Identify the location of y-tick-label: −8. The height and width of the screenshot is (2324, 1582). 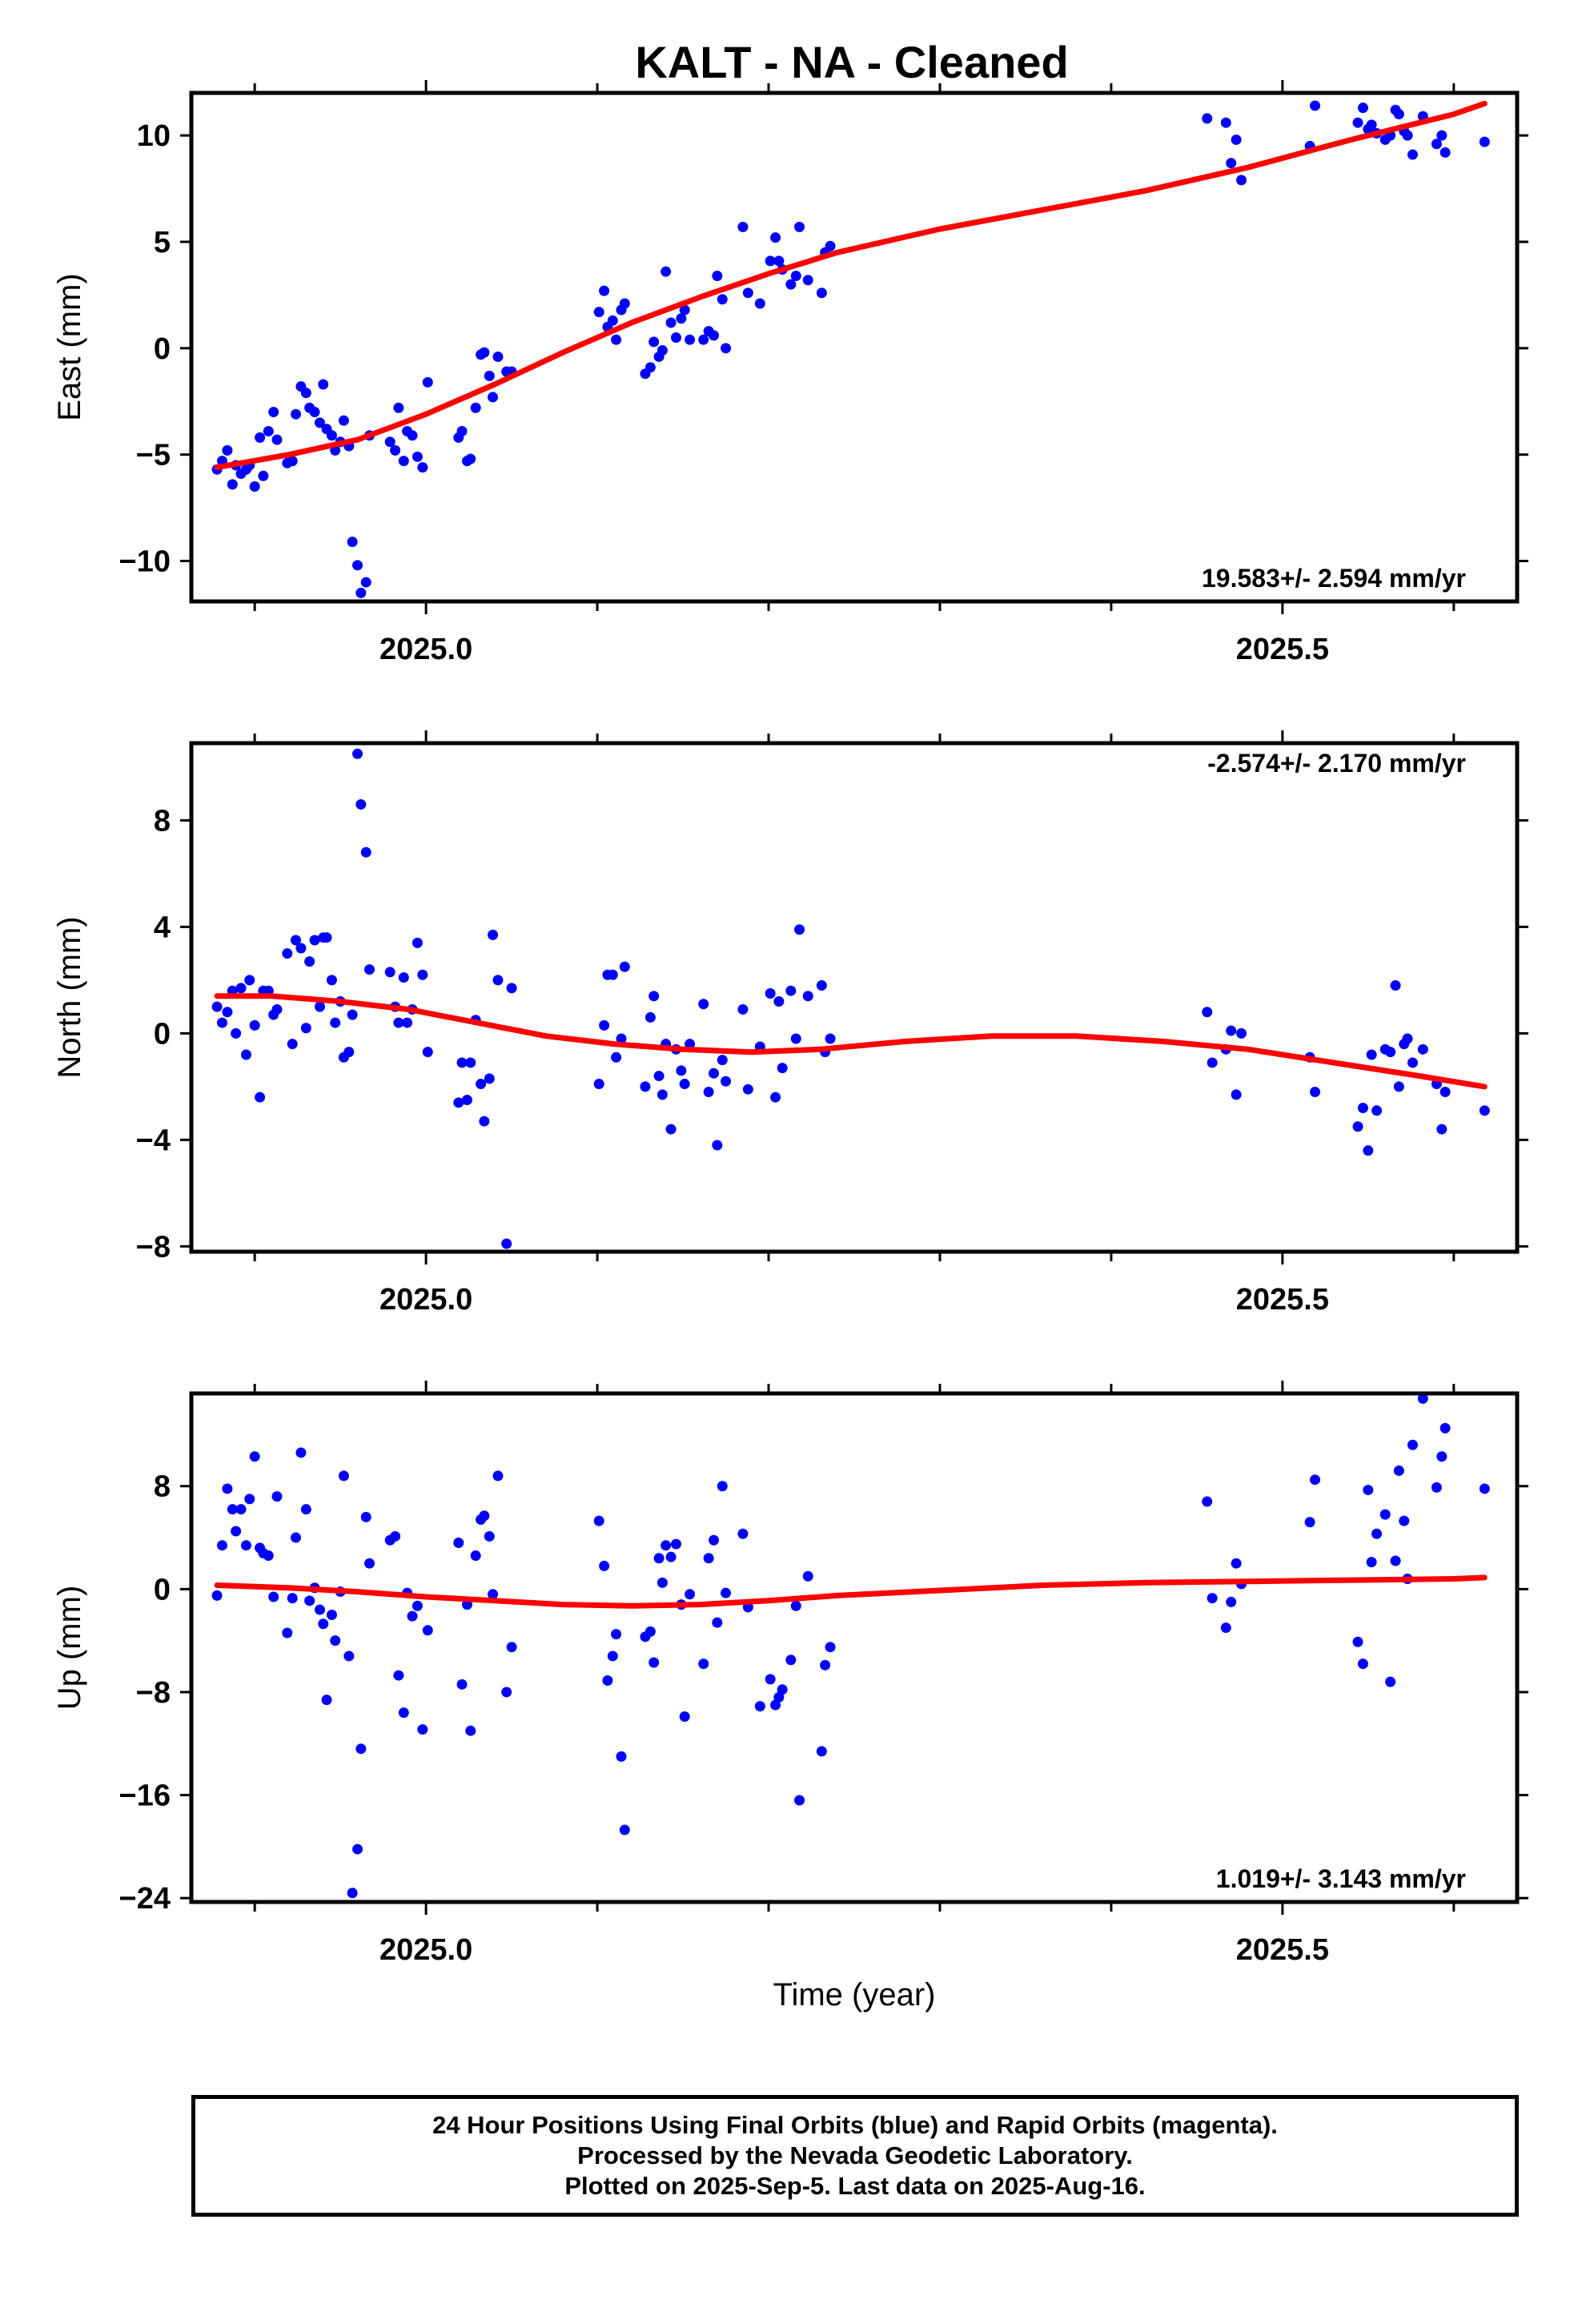
(154, 1693).